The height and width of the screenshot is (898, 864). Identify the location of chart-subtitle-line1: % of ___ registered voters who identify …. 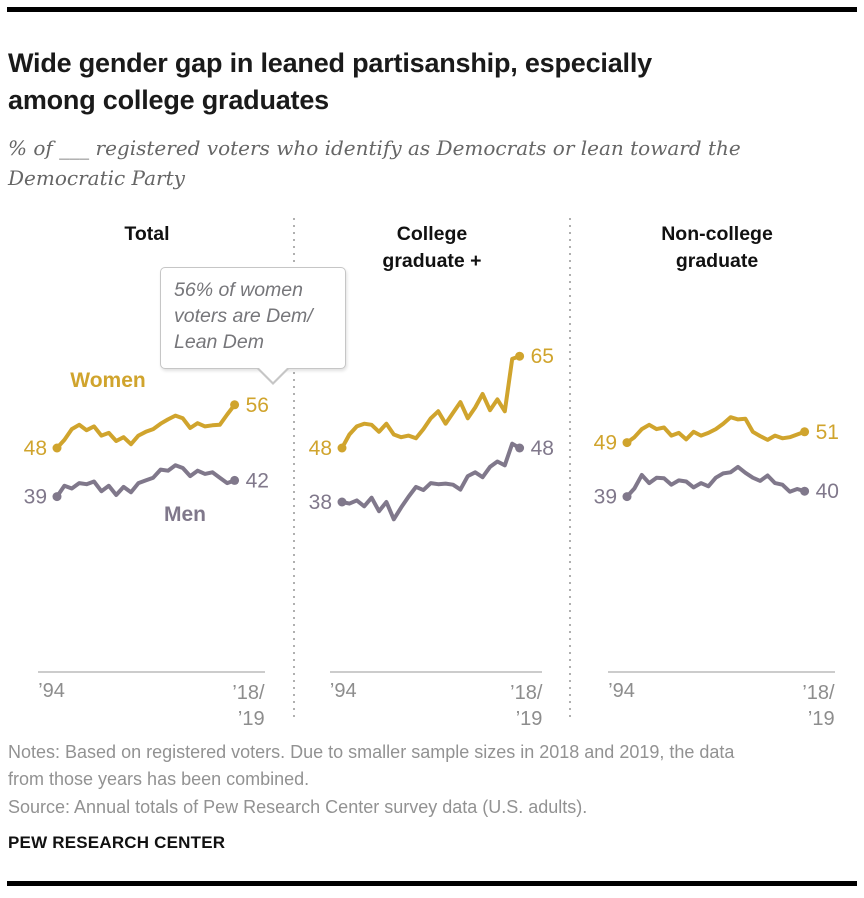
(374, 148).